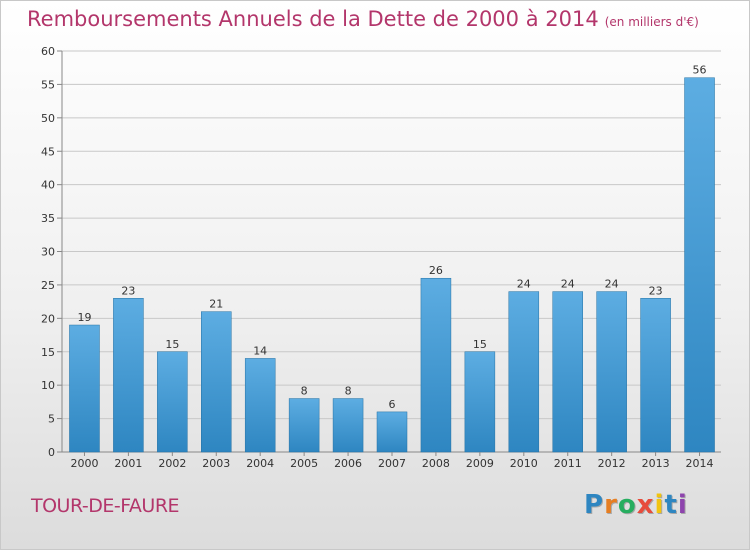  What do you see at coordinates (48, 252) in the screenshot?
I see `y-tick-label: 30` at bounding box center [48, 252].